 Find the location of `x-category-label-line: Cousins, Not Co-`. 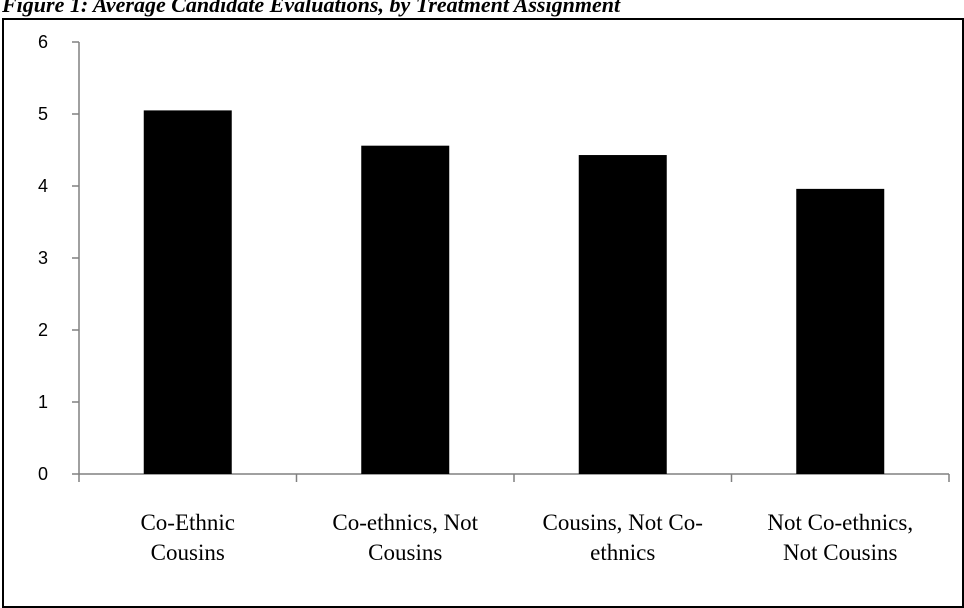

x-category-label-line: Cousins, Not Co- is located at coordinates (623, 522).